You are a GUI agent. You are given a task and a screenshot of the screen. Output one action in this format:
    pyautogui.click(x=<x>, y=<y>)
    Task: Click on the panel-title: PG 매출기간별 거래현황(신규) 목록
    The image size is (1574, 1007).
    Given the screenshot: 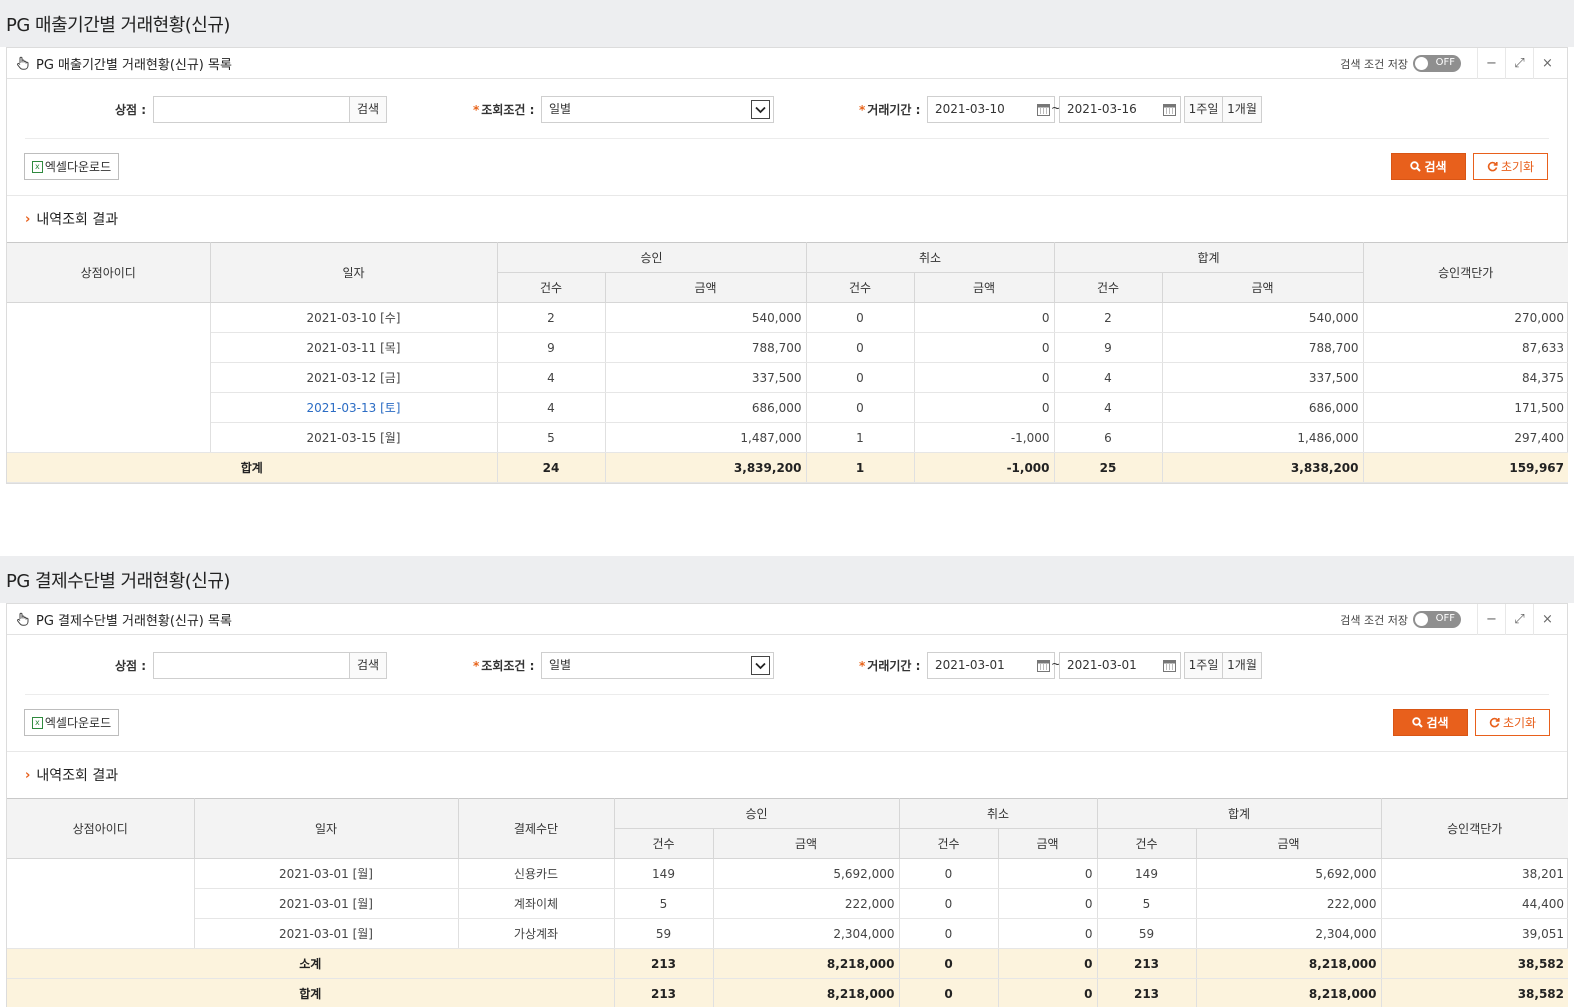 What is the action you would take?
    pyautogui.click(x=134, y=65)
    